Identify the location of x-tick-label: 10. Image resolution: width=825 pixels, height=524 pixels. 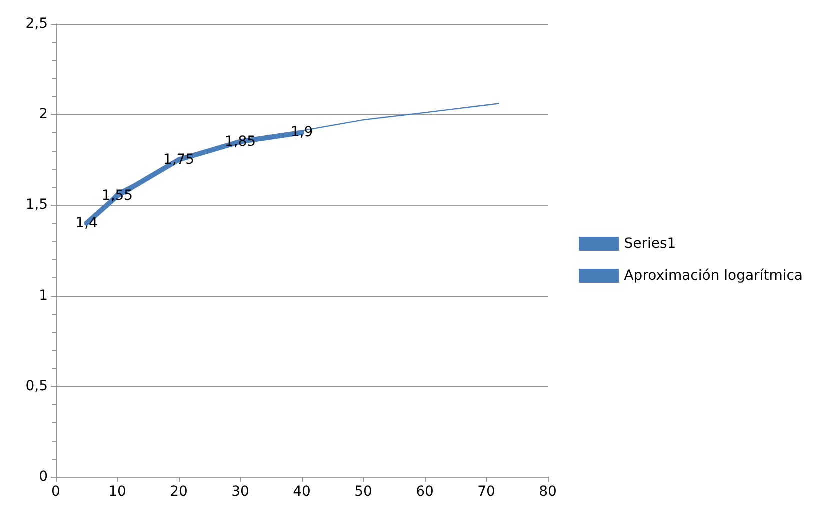
(117, 492).